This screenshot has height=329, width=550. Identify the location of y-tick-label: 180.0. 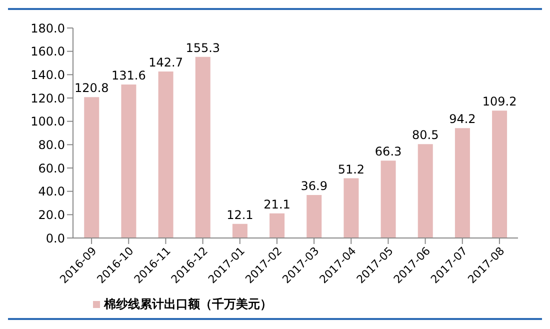
(47, 28).